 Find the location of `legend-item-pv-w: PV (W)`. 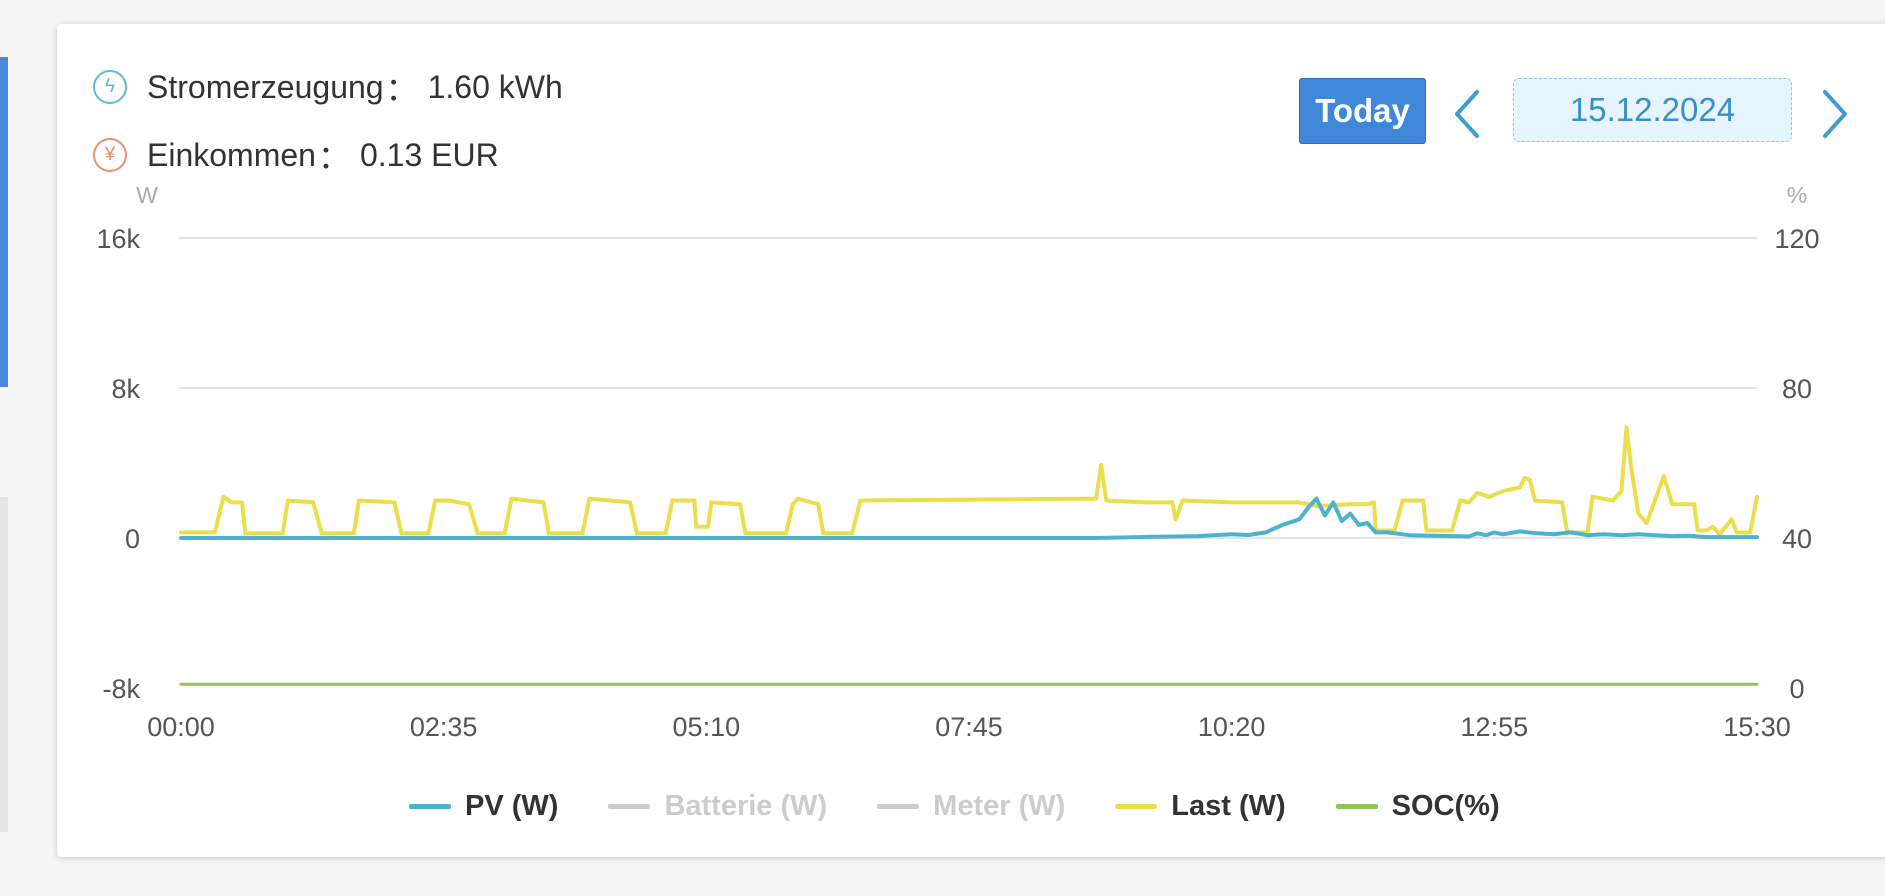

legend-item-pv-w: PV (W) is located at coordinates (483, 806).